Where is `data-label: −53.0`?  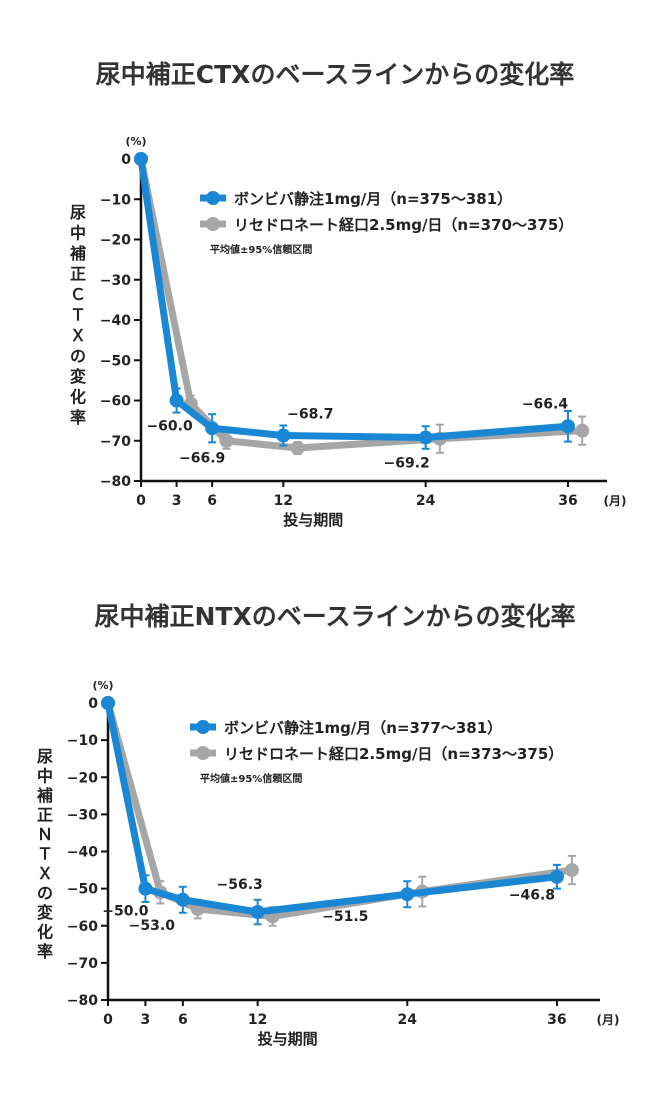
data-label: −53.0 is located at coordinates (152, 926).